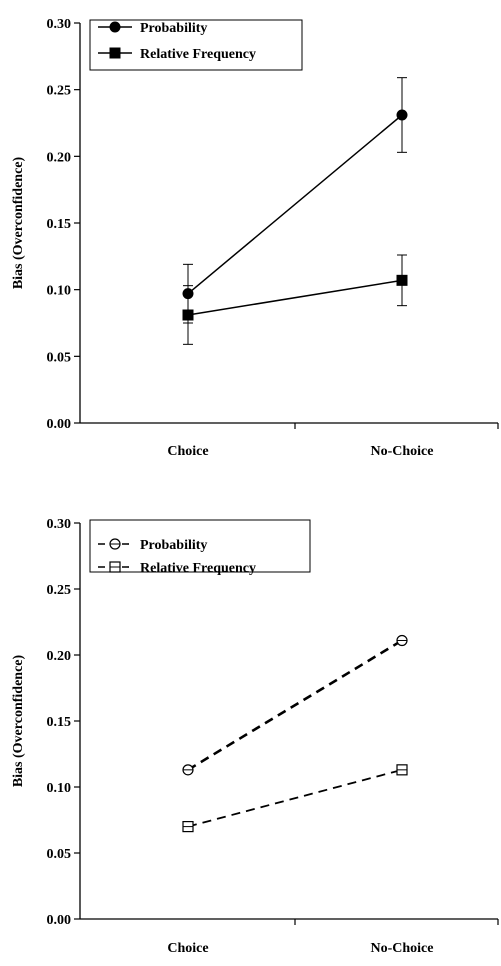 Image resolution: width=501 pixels, height=966 pixels. I want to click on legend-marker-square, so click(115, 53).